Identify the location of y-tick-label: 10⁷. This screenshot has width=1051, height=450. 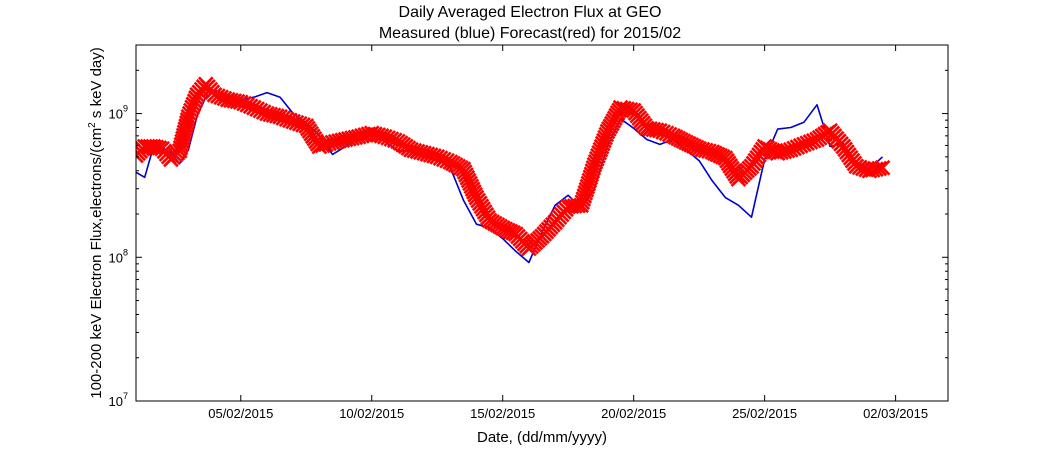
(118, 400).